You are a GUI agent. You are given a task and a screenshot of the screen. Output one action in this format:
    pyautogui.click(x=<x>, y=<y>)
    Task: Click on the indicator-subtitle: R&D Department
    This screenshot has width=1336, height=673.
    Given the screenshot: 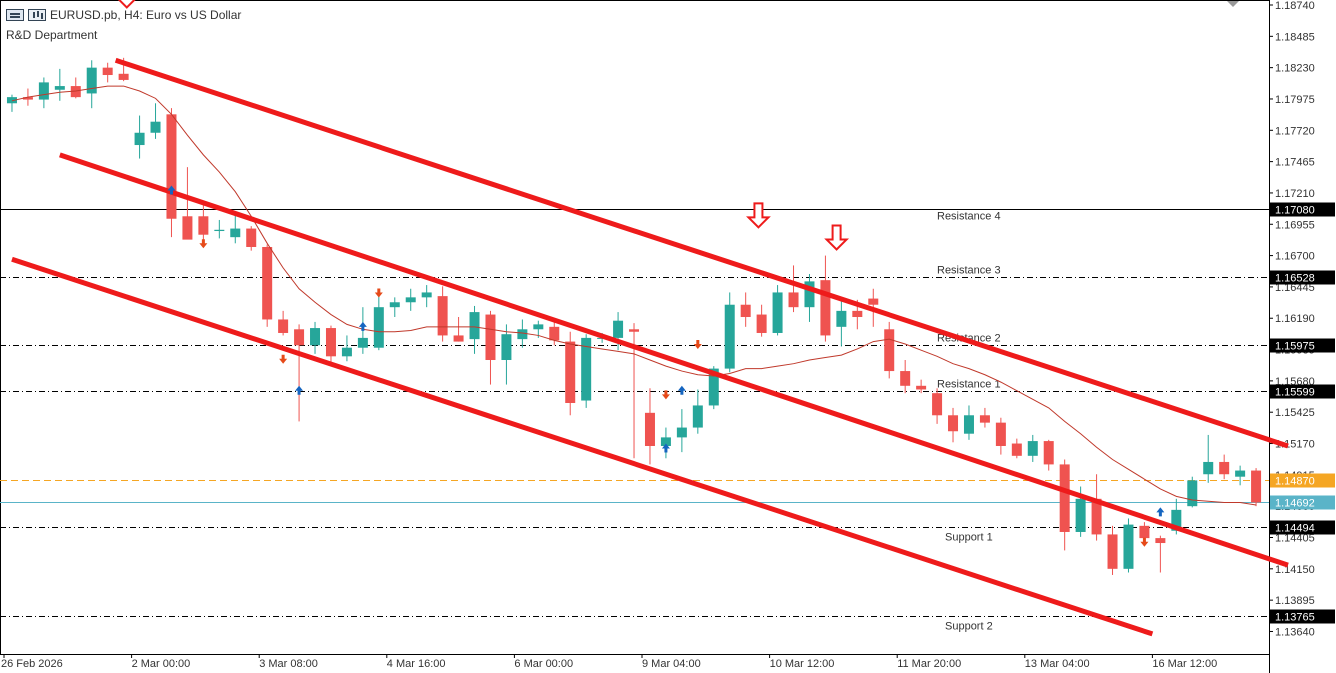 What is the action you would take?
    pyautogui.click(x=52, y=35)
    